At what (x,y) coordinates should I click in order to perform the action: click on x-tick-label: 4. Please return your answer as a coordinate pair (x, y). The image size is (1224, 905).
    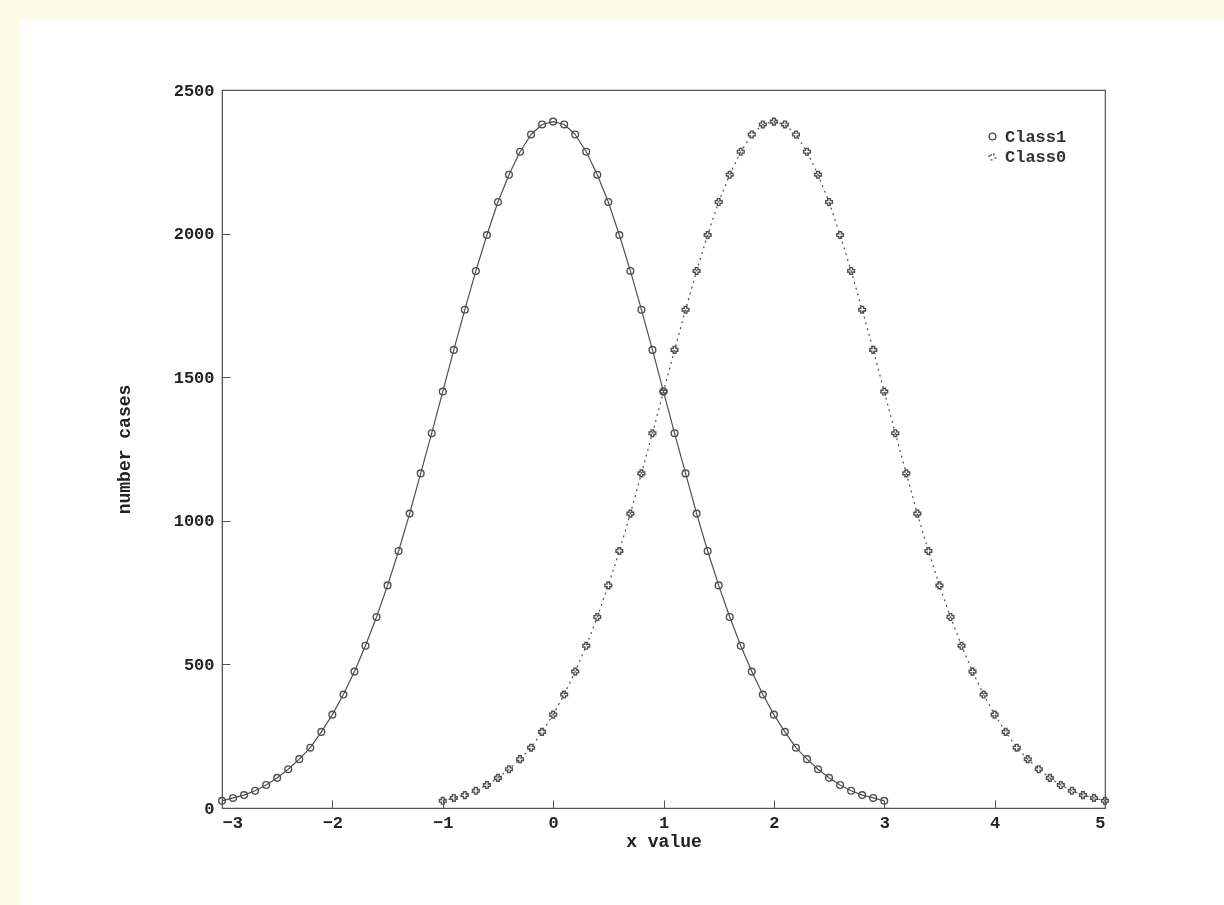
    Looking at the image, I should click on (995, 823).